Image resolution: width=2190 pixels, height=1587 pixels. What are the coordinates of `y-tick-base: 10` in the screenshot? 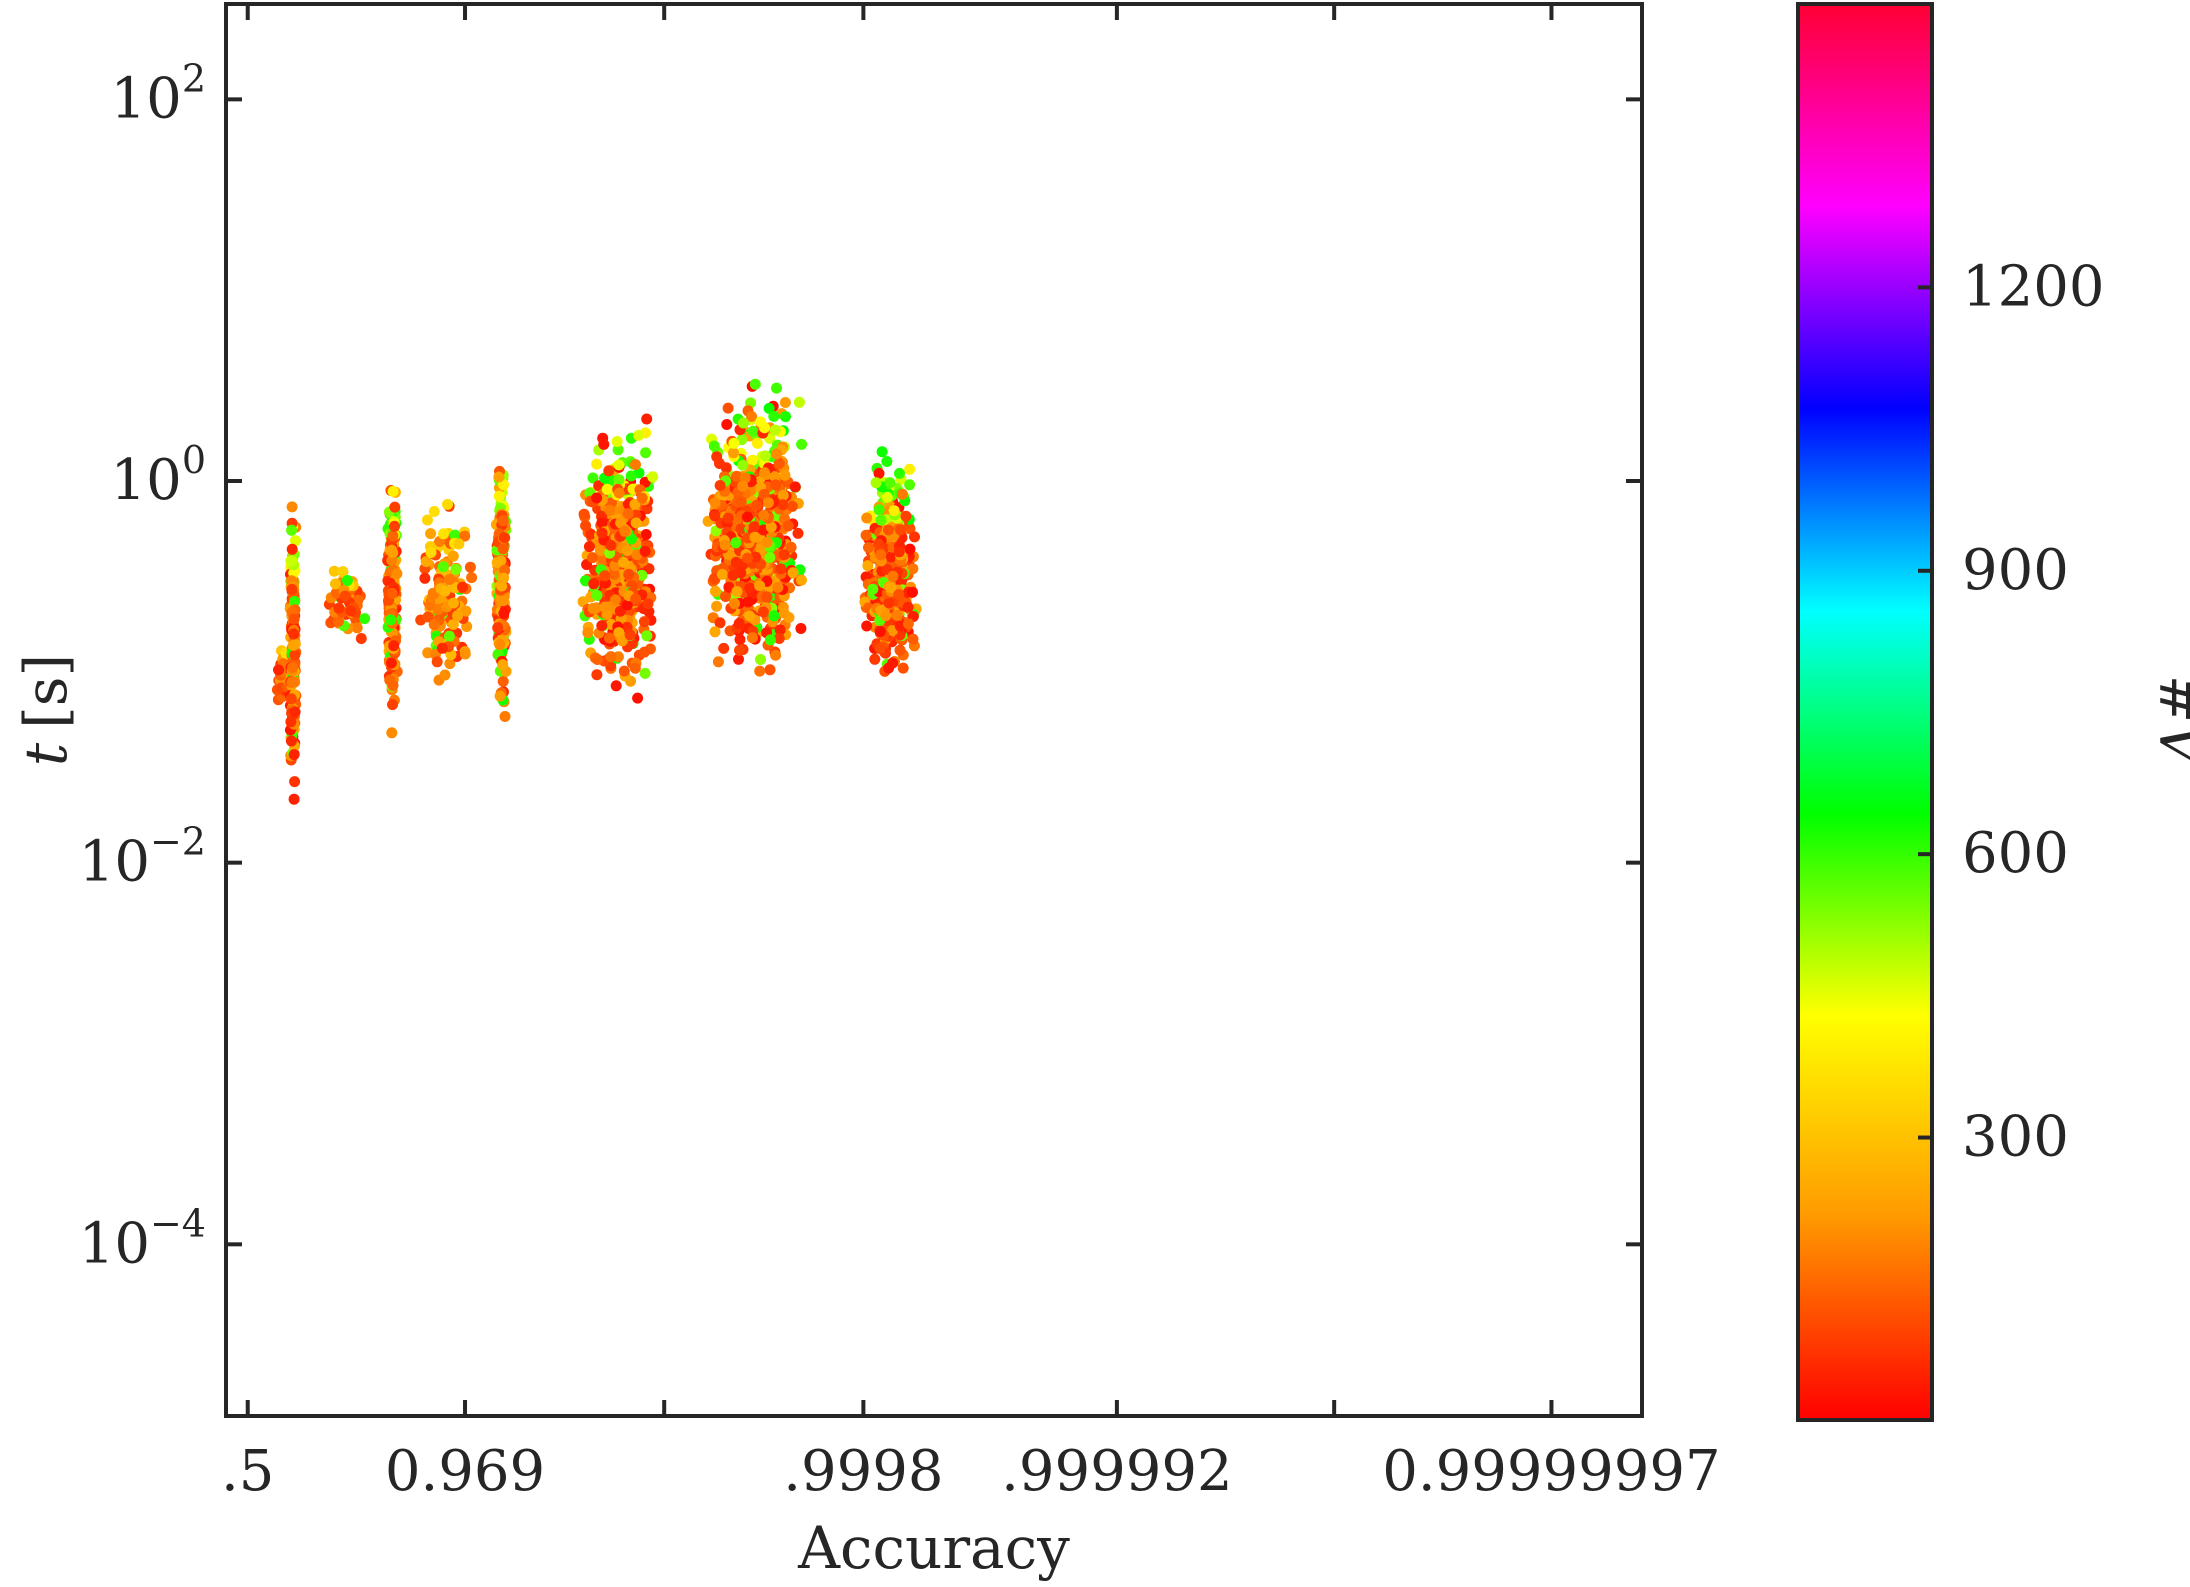 It's located at (146, 98).